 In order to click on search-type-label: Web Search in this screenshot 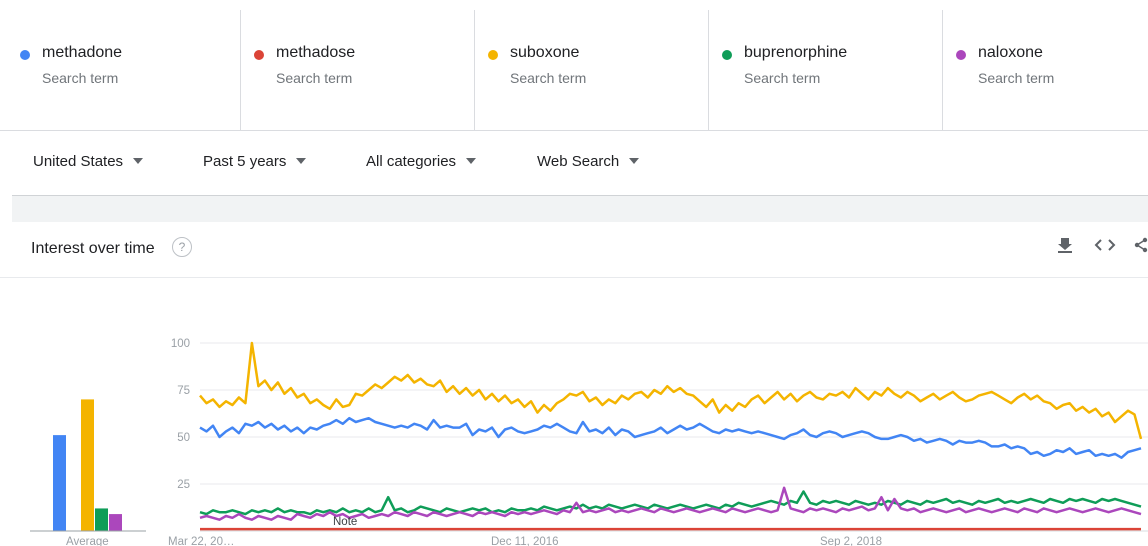, I will do `click(578, 161)`.